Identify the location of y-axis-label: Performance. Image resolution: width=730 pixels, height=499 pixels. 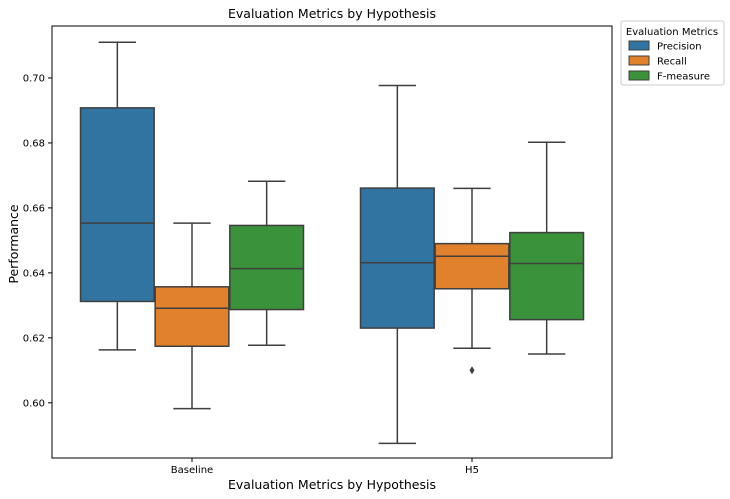
(13, 244).